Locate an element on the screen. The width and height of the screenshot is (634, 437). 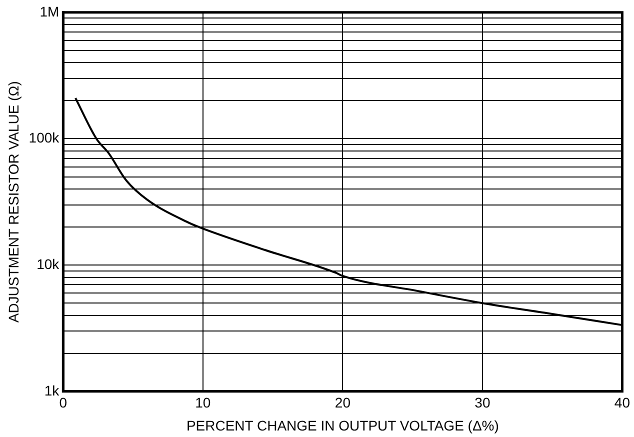
y-tick-label: 1M is located at coordinates (50, 11).